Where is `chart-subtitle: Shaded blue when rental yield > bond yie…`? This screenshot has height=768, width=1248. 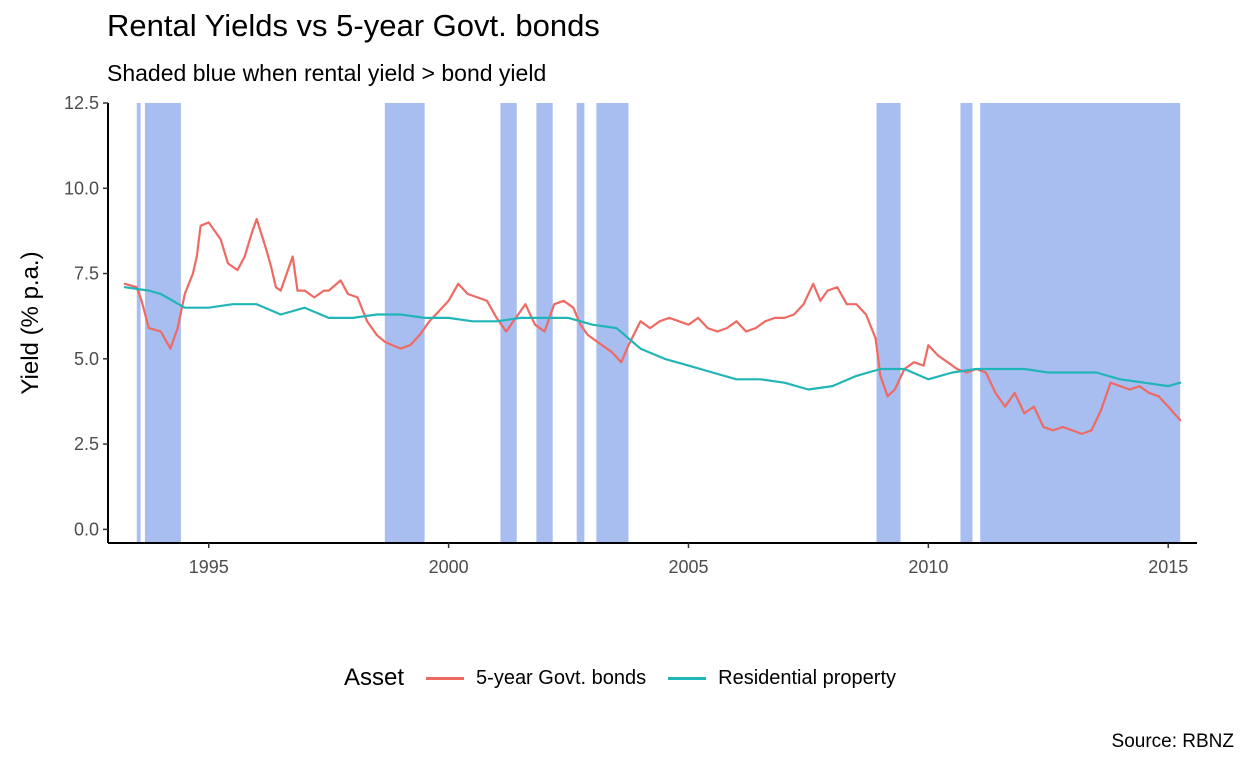
chart-subtitle: Shaded blue when rental yield > bond yie… is located at coordinates (327, 73).